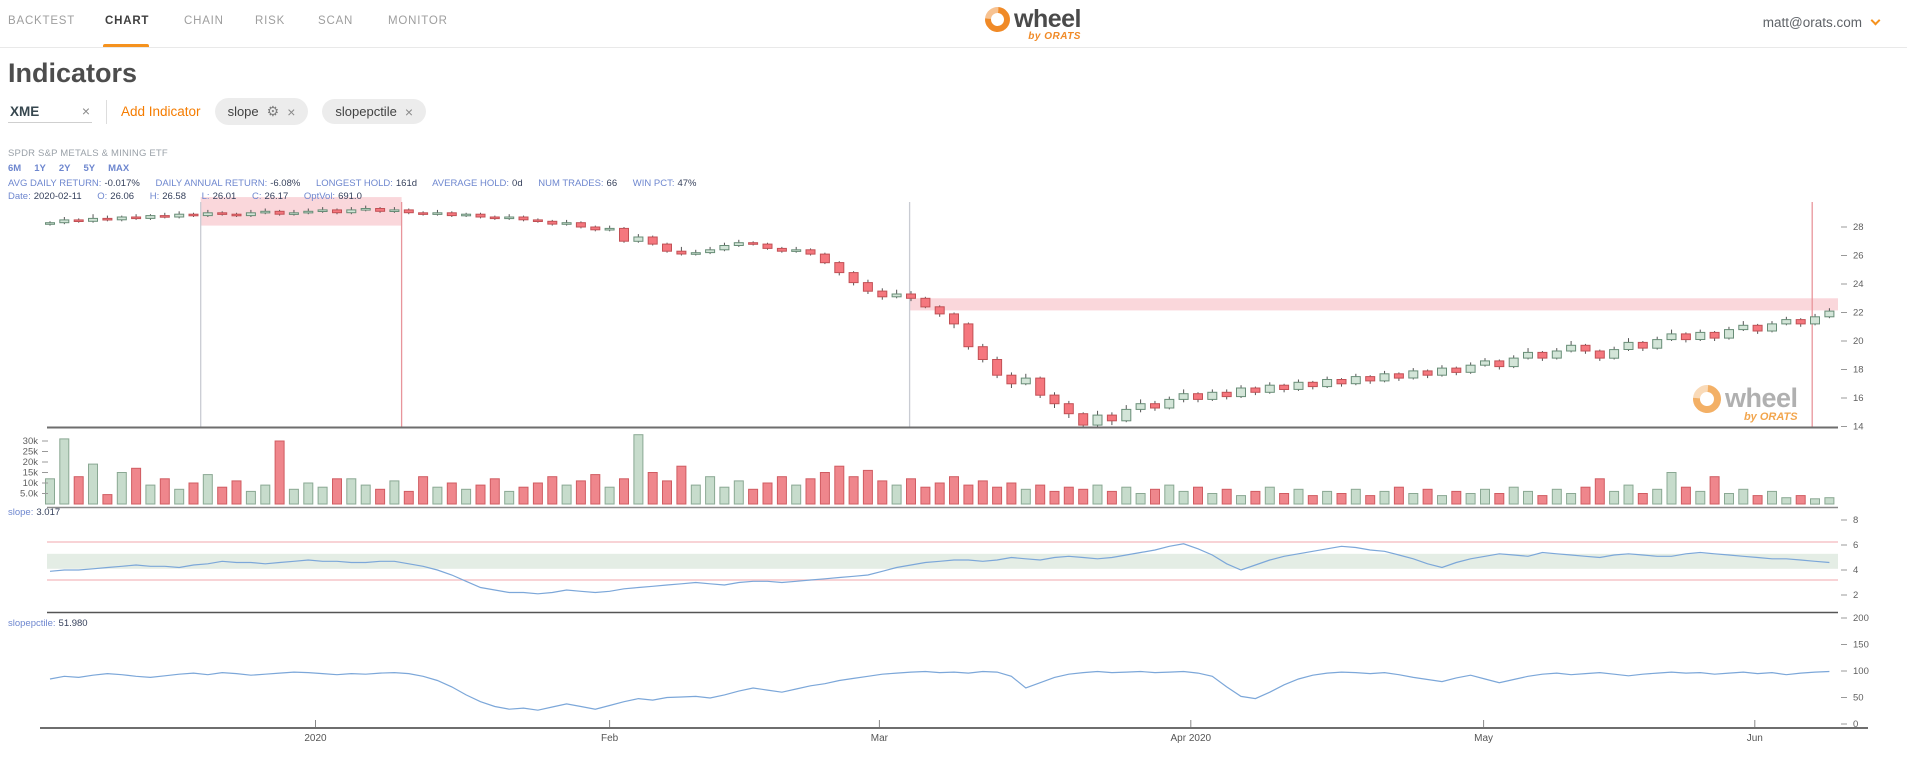 Image resolution: width=1907 pixels, height=760 pixels. What do you see at coordinates (29, 494) in the screenshot?
I see `svg-text: 5.0k` at bounding box center [29, 494].